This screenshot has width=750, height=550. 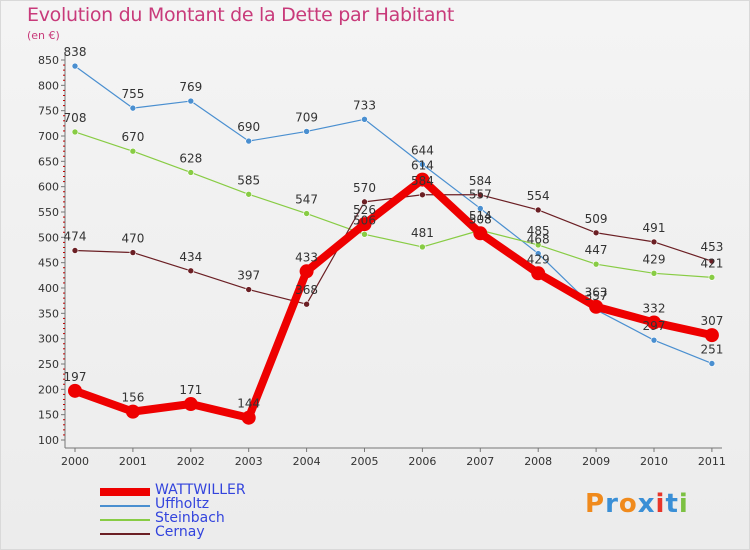 What do you see at coordinates (628, 504) in the screenshot?
I see `logo-letter: o` at bounding box center [628, 504].